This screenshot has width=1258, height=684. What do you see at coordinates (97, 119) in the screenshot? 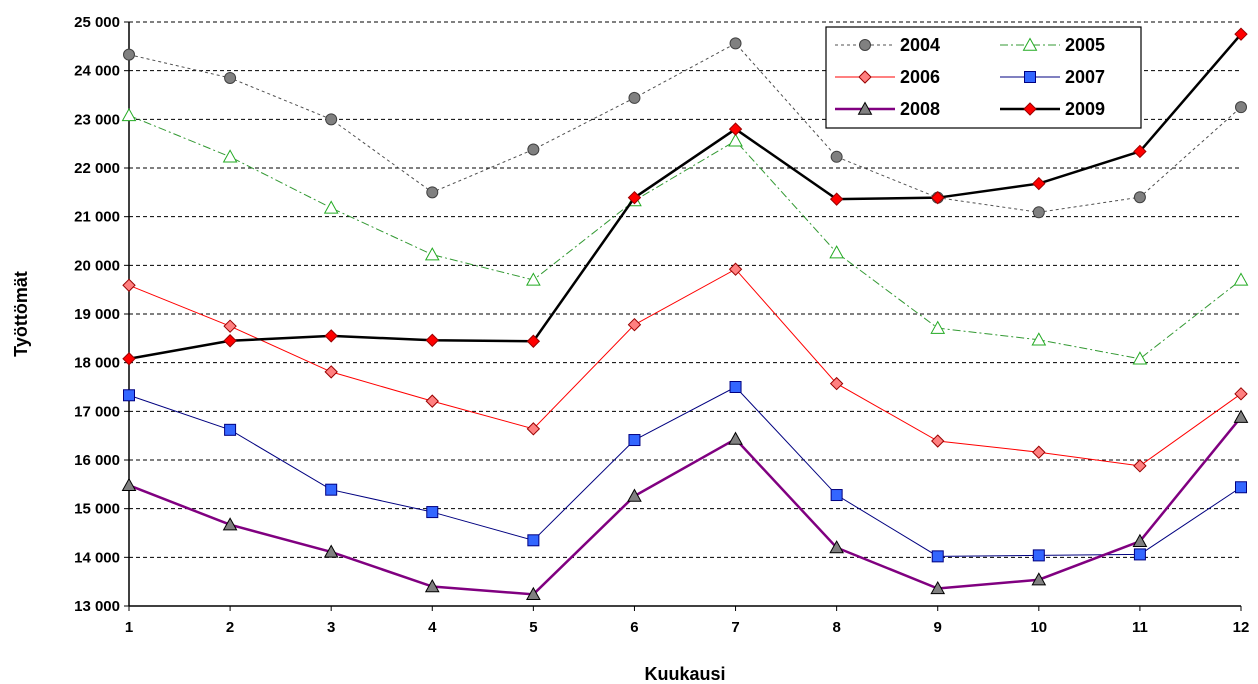
I see `y-tick-label: 23 000` at bounding box center [97, 119].